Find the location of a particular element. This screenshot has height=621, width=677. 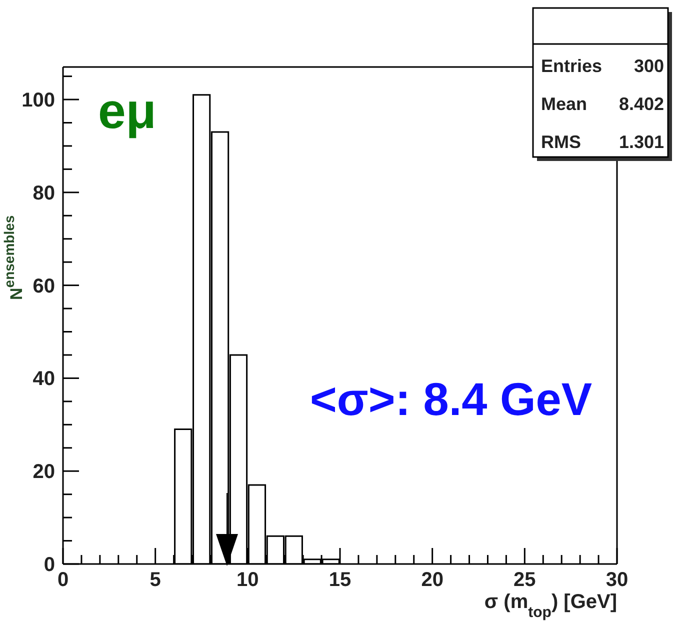

x-tick-label: 30 is located at coordinates (617, 580).